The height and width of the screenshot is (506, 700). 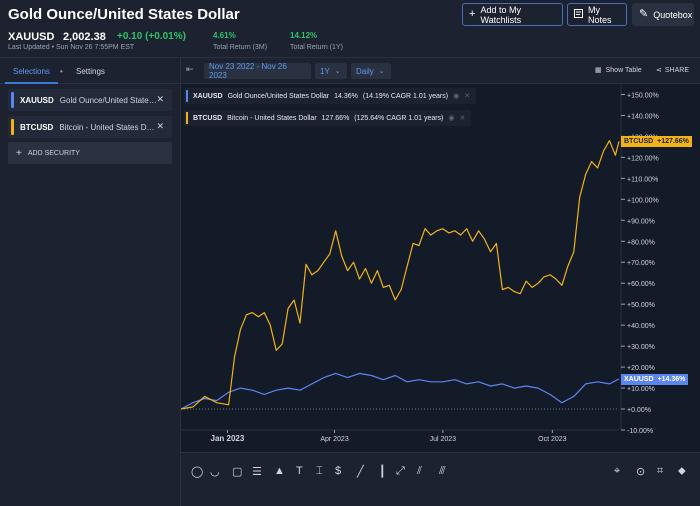 I want to click on tab-selections: Selections, so click(x=31, y=75).